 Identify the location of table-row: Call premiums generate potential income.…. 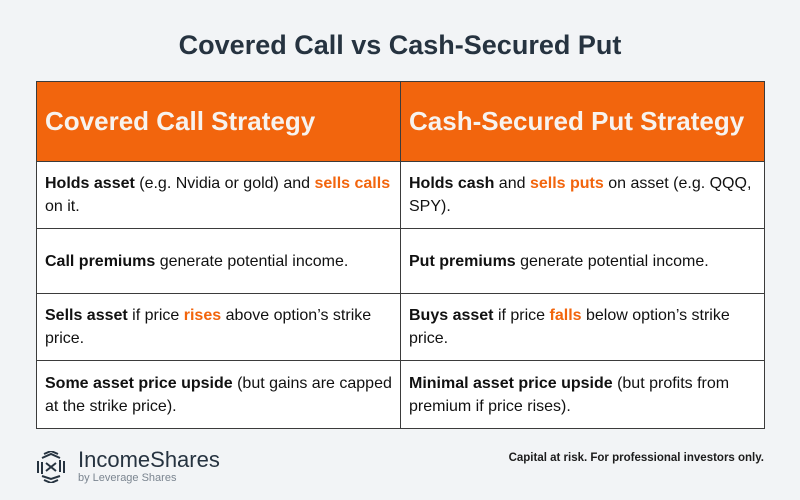
(400, 261).